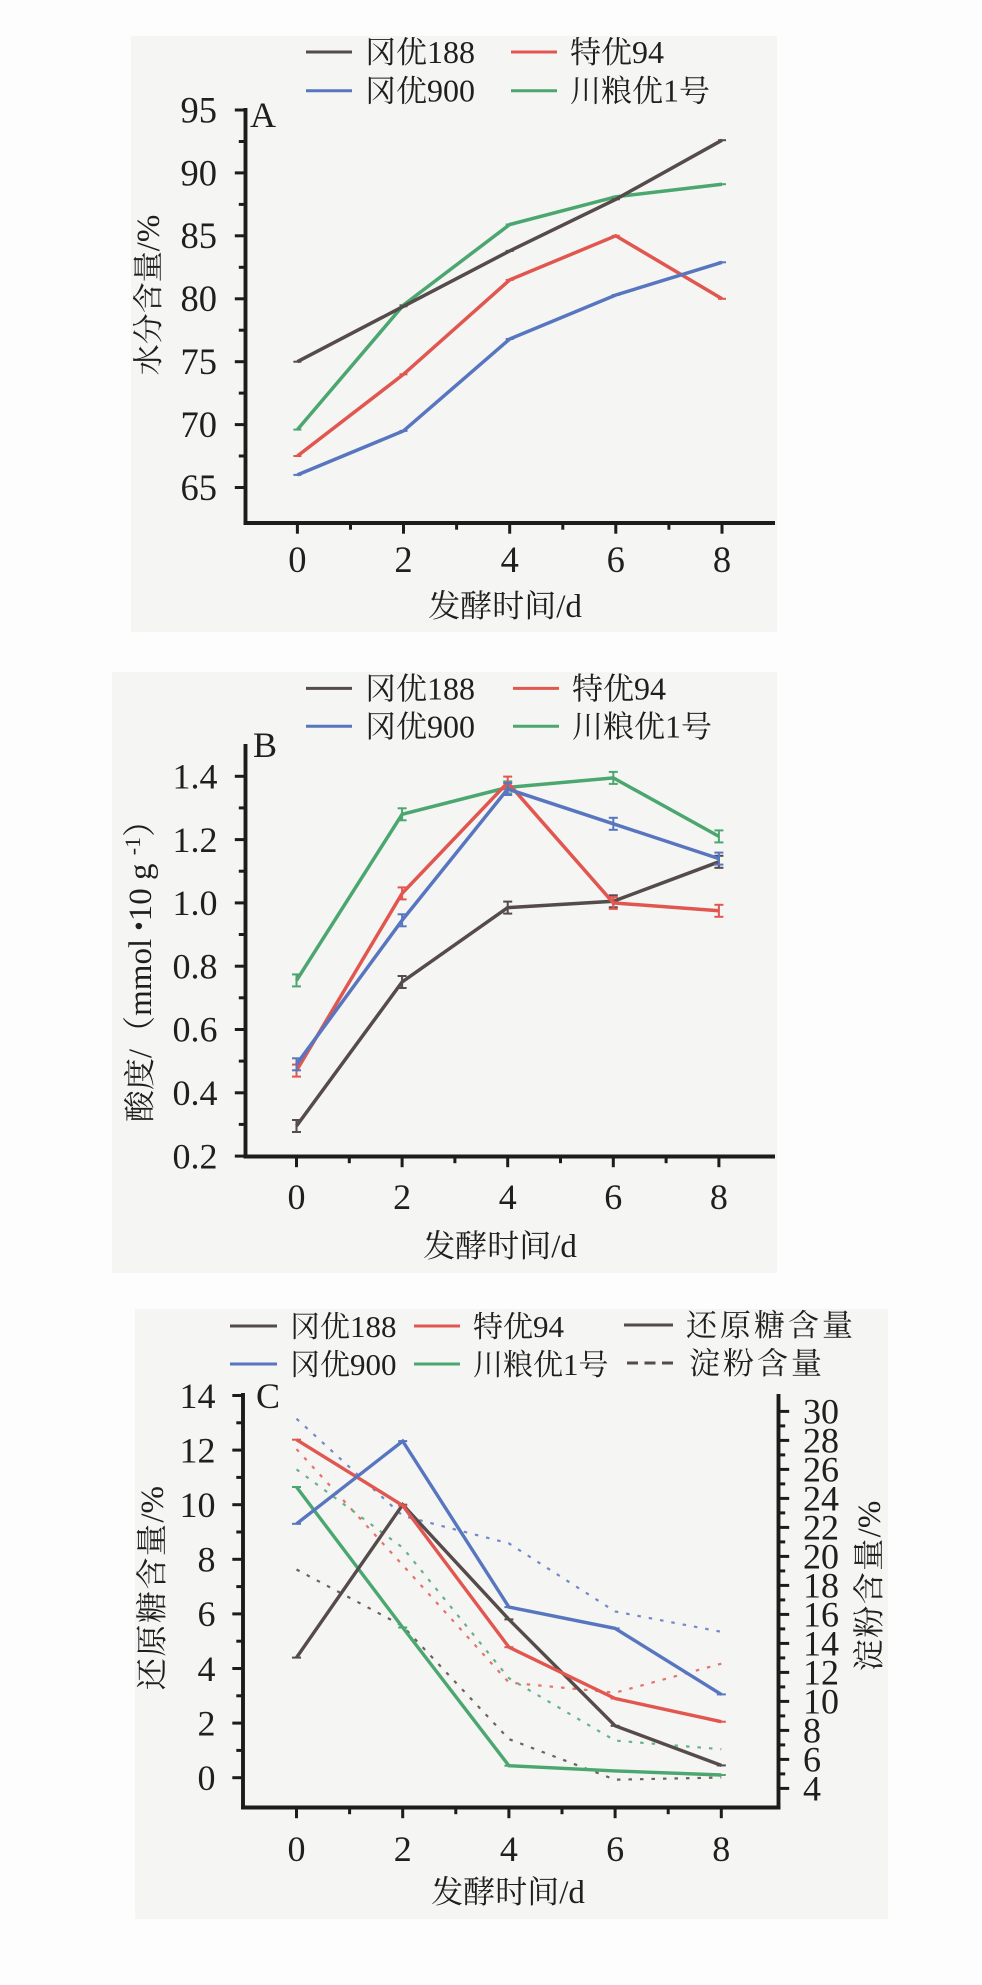  I want to click on svg-text: 30, so click(821, 1412).